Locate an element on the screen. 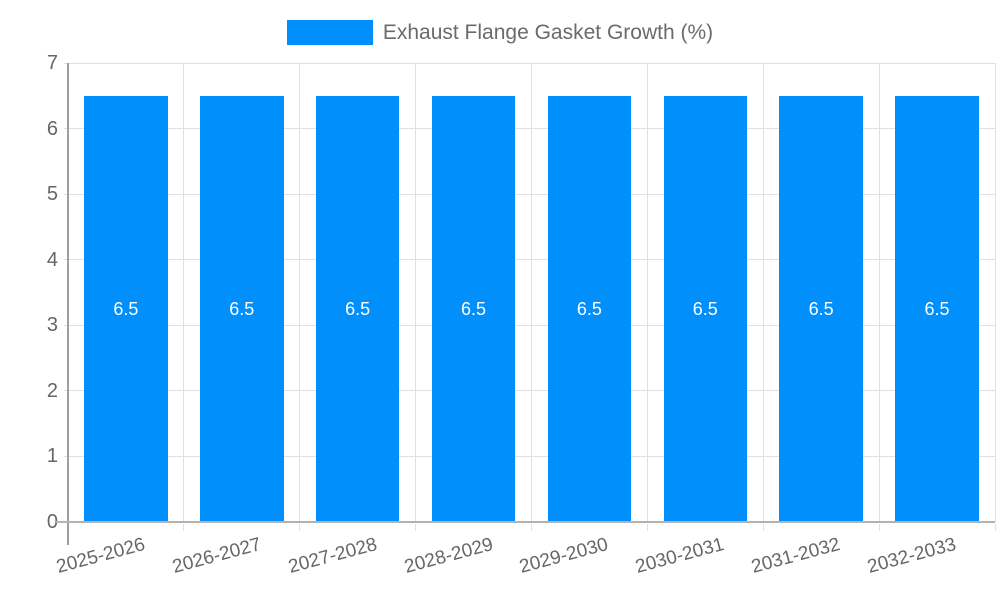 This screenshot has height=600, width=1000. y-axis-tick-label: 2 is located at coordinates (52, 390).